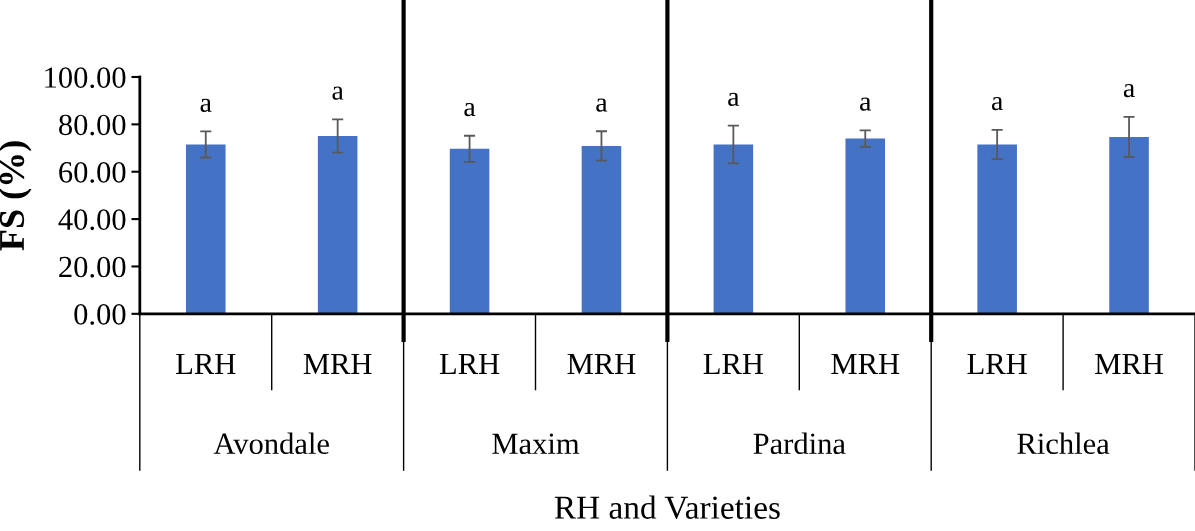 The width and height of the screenshot is (1195, 531). What do you see at coordinates (92, 172) in the screenshot?
I see `y-tick-label: 60.00` at bounding box center [92, 172].